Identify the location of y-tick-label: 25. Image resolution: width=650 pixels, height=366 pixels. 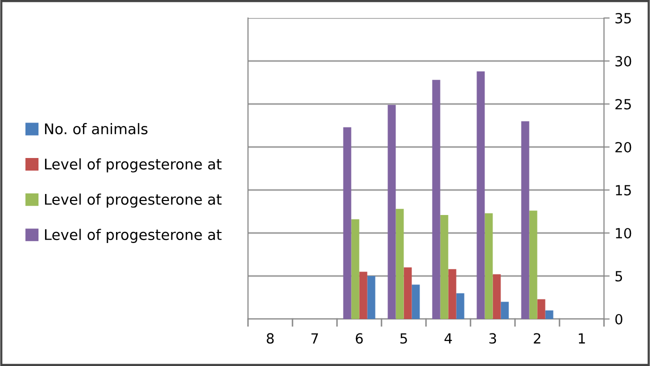
(623, 104).